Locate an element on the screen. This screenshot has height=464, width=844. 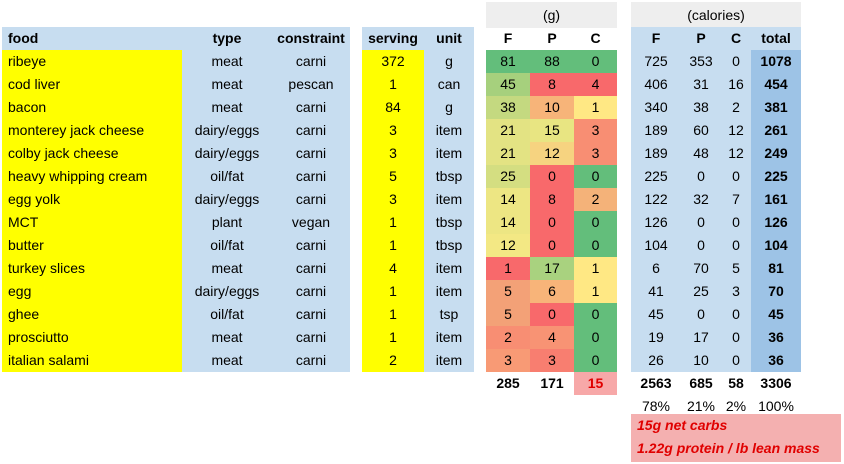
total-cal-protein: 685 is located at coordinates (701, 383).